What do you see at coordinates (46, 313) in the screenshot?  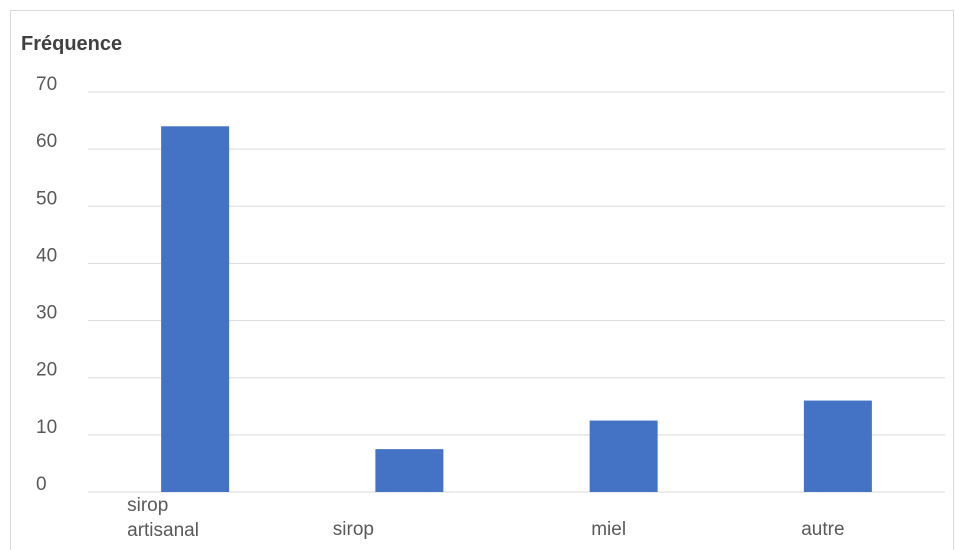 I see `y-tick-label: 30` at bounding box center [46, 313].